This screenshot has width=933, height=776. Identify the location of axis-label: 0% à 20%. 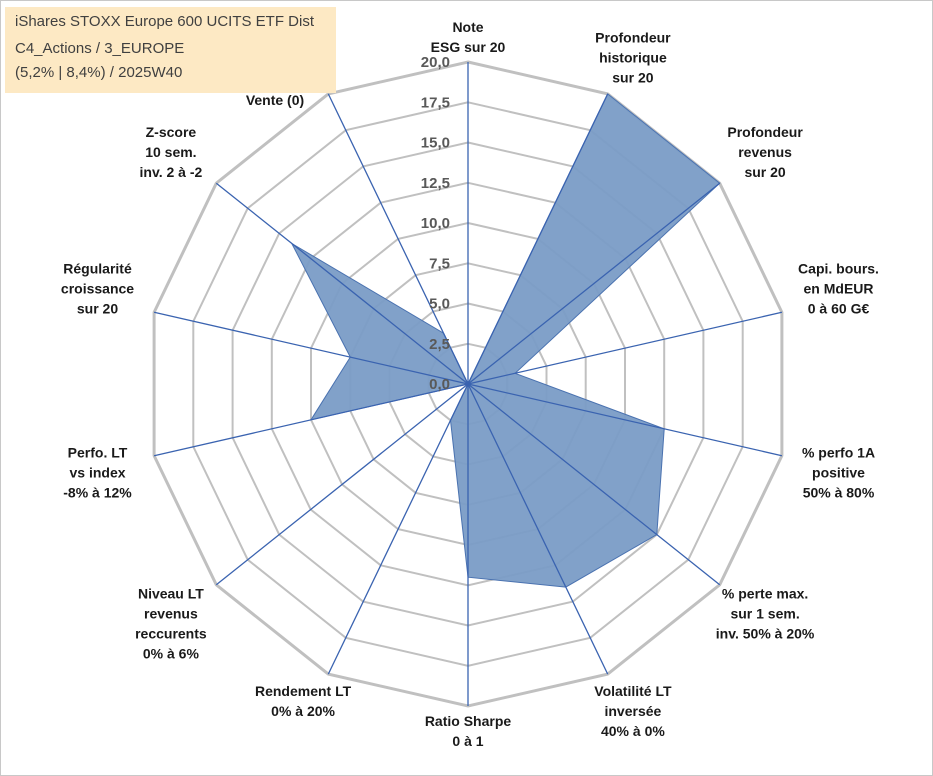
(303, 711).